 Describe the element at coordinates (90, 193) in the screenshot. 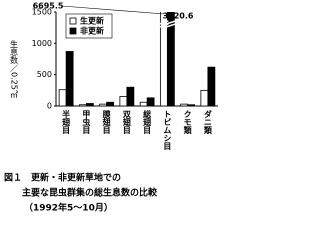

I see `caption: 主要な昆虫群集の総生息数の比較` at that location.